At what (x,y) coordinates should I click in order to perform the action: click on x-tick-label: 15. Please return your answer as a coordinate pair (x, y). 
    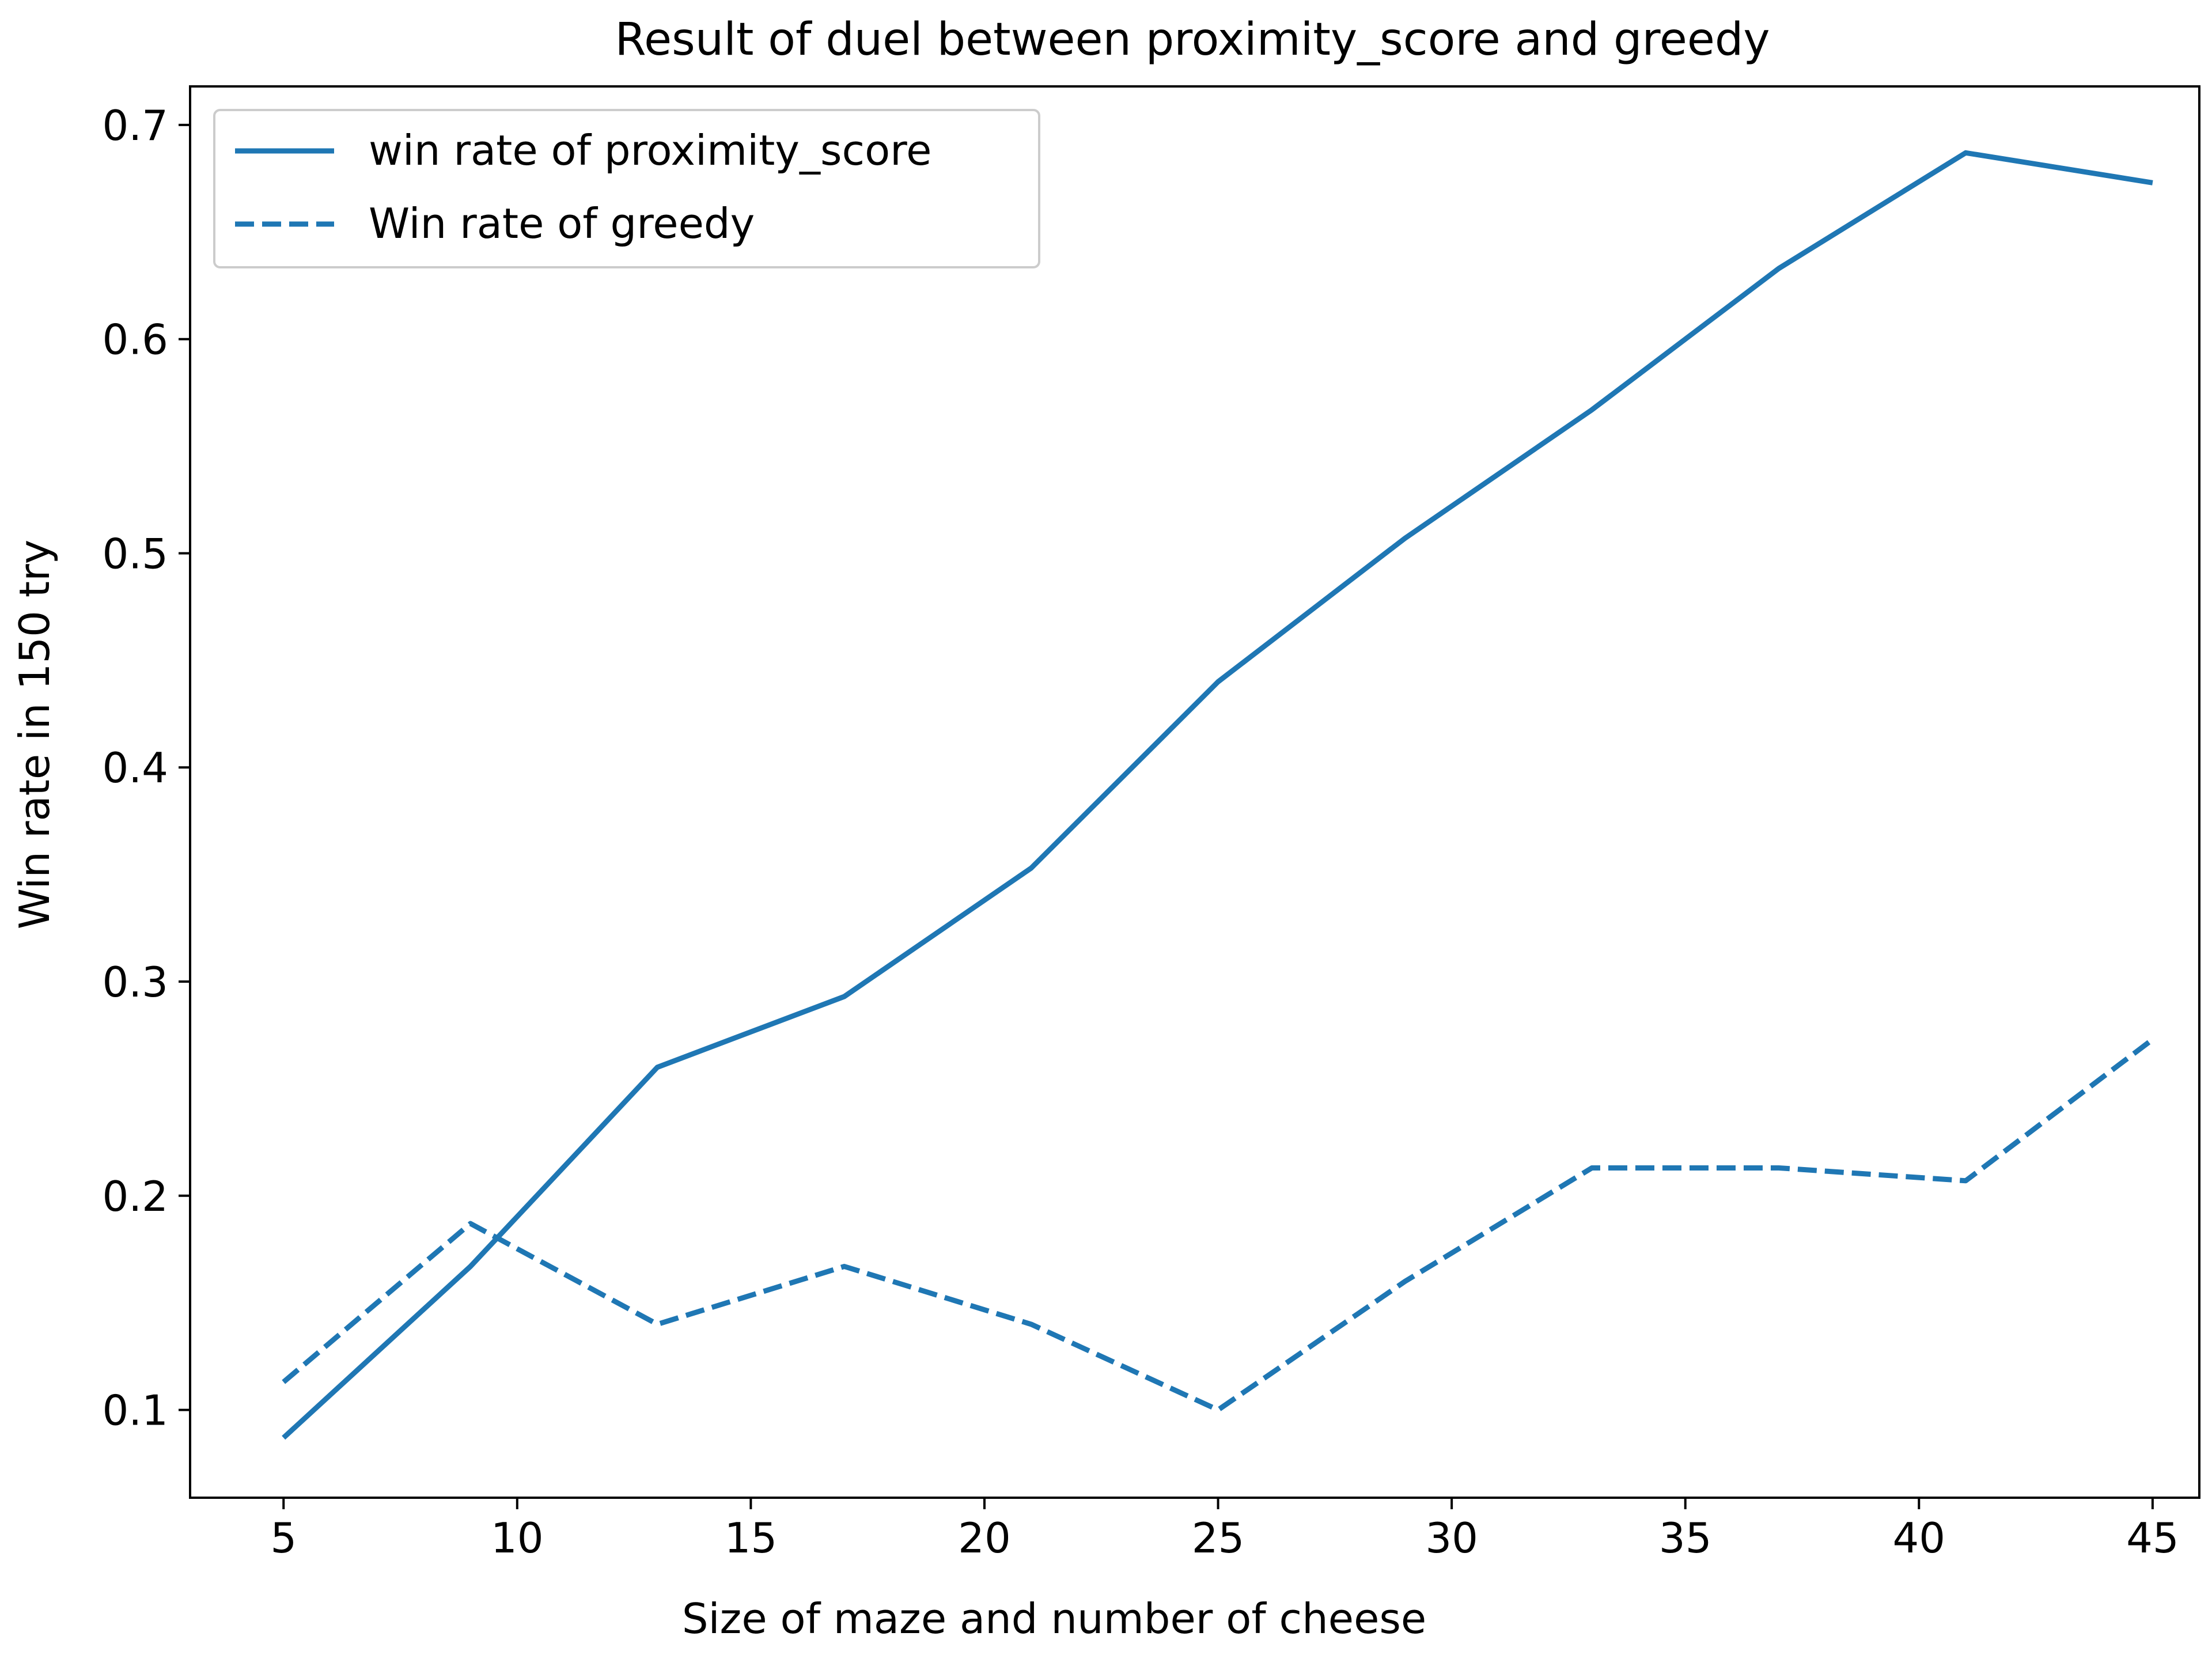
    Looking at the image, I should click on (751, 1538).